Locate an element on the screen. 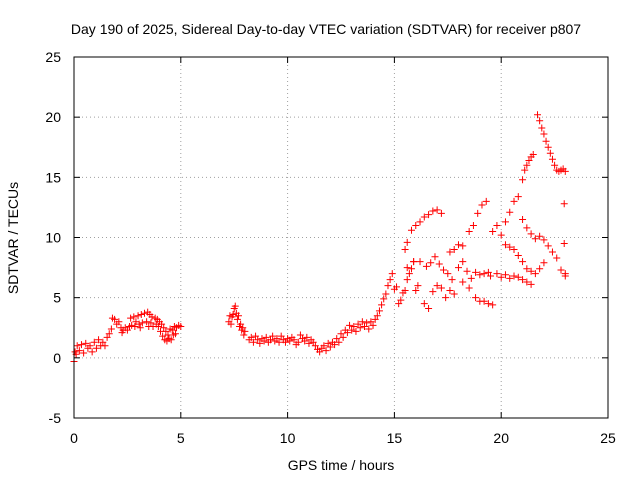 The image size is (640, 480). x-tick-label: 10 is located at coordinates (288, 438).